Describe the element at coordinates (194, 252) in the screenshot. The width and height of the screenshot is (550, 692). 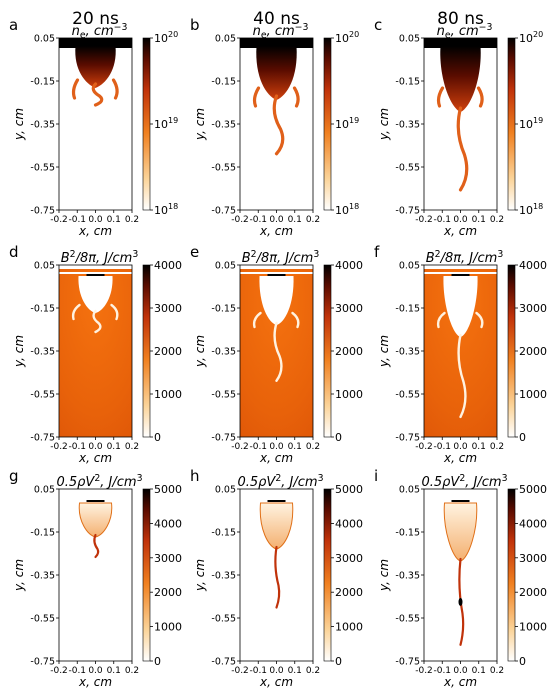
I see `panel-letter: e` at that location.